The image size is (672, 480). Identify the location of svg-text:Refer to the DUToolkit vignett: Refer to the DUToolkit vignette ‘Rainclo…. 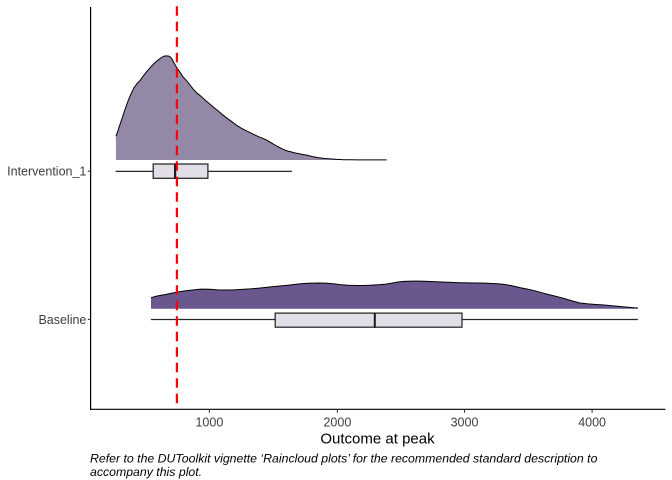
(344, 459).